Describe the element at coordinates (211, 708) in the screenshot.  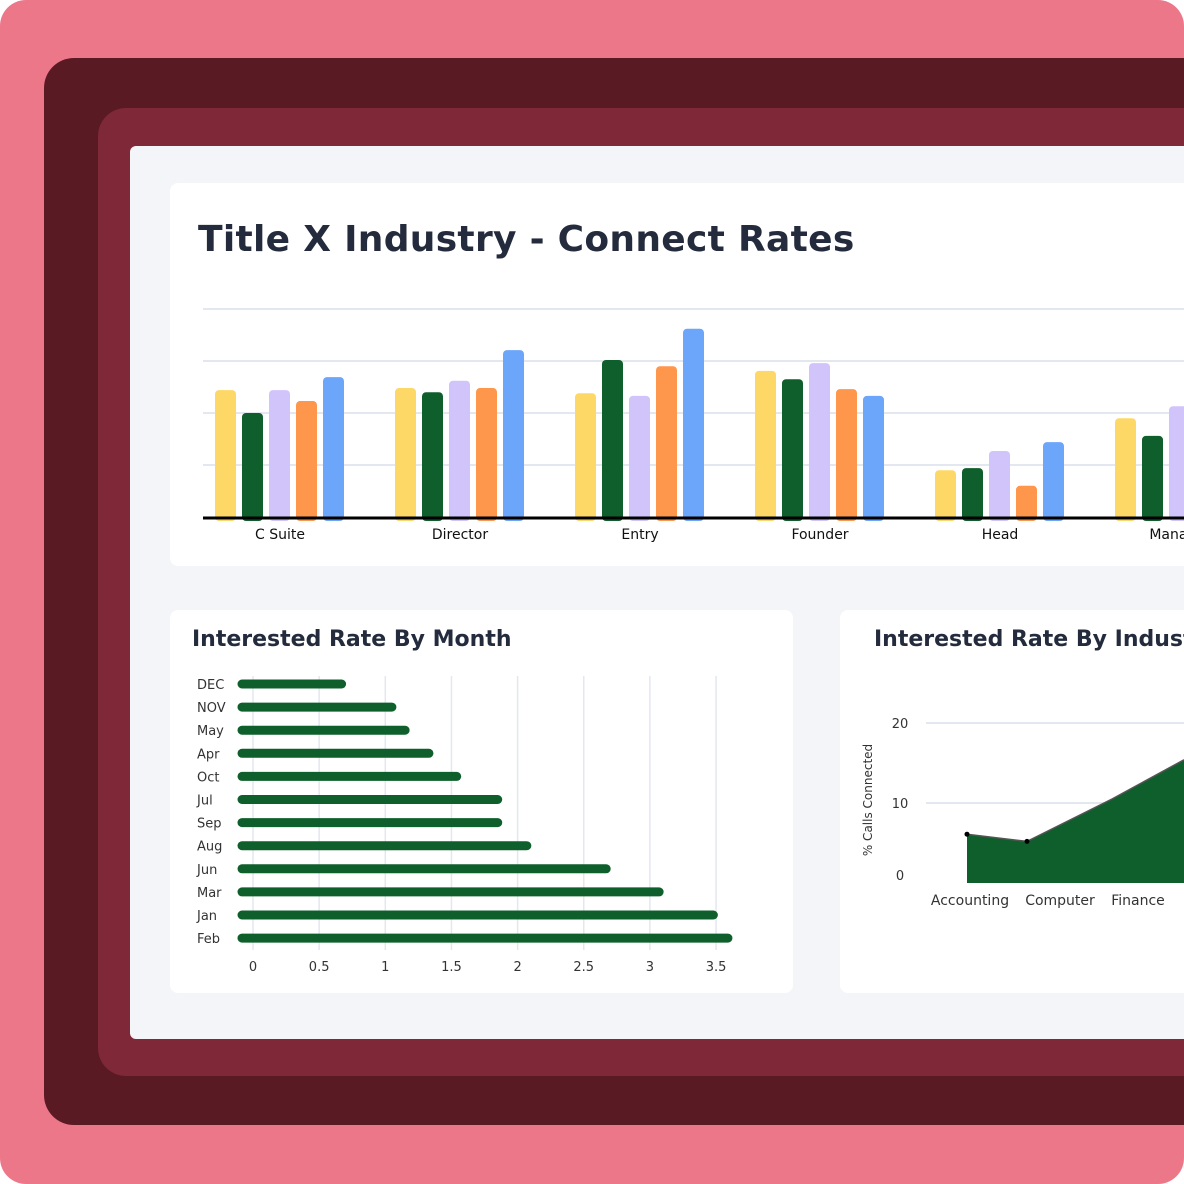
I see `y-tick-label: NOV` at that location.